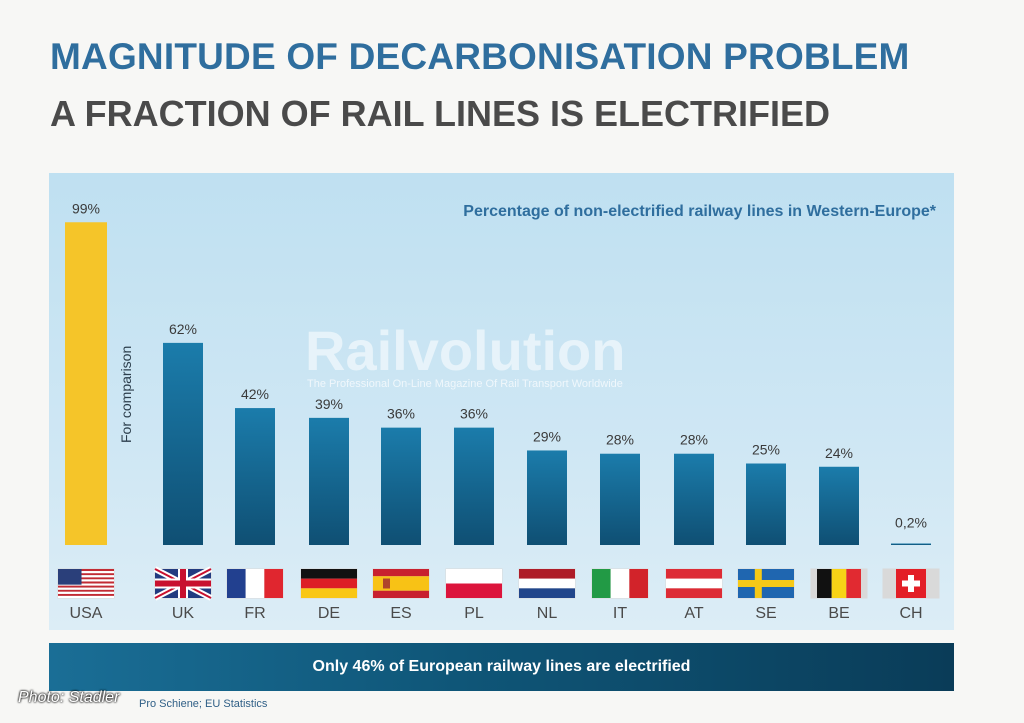 This screenshot has width=1024, height=723. What do you see at coordinates (255, 394) in the screenshot?
I see `value-label: 42%` at bounding box center [255, 394].